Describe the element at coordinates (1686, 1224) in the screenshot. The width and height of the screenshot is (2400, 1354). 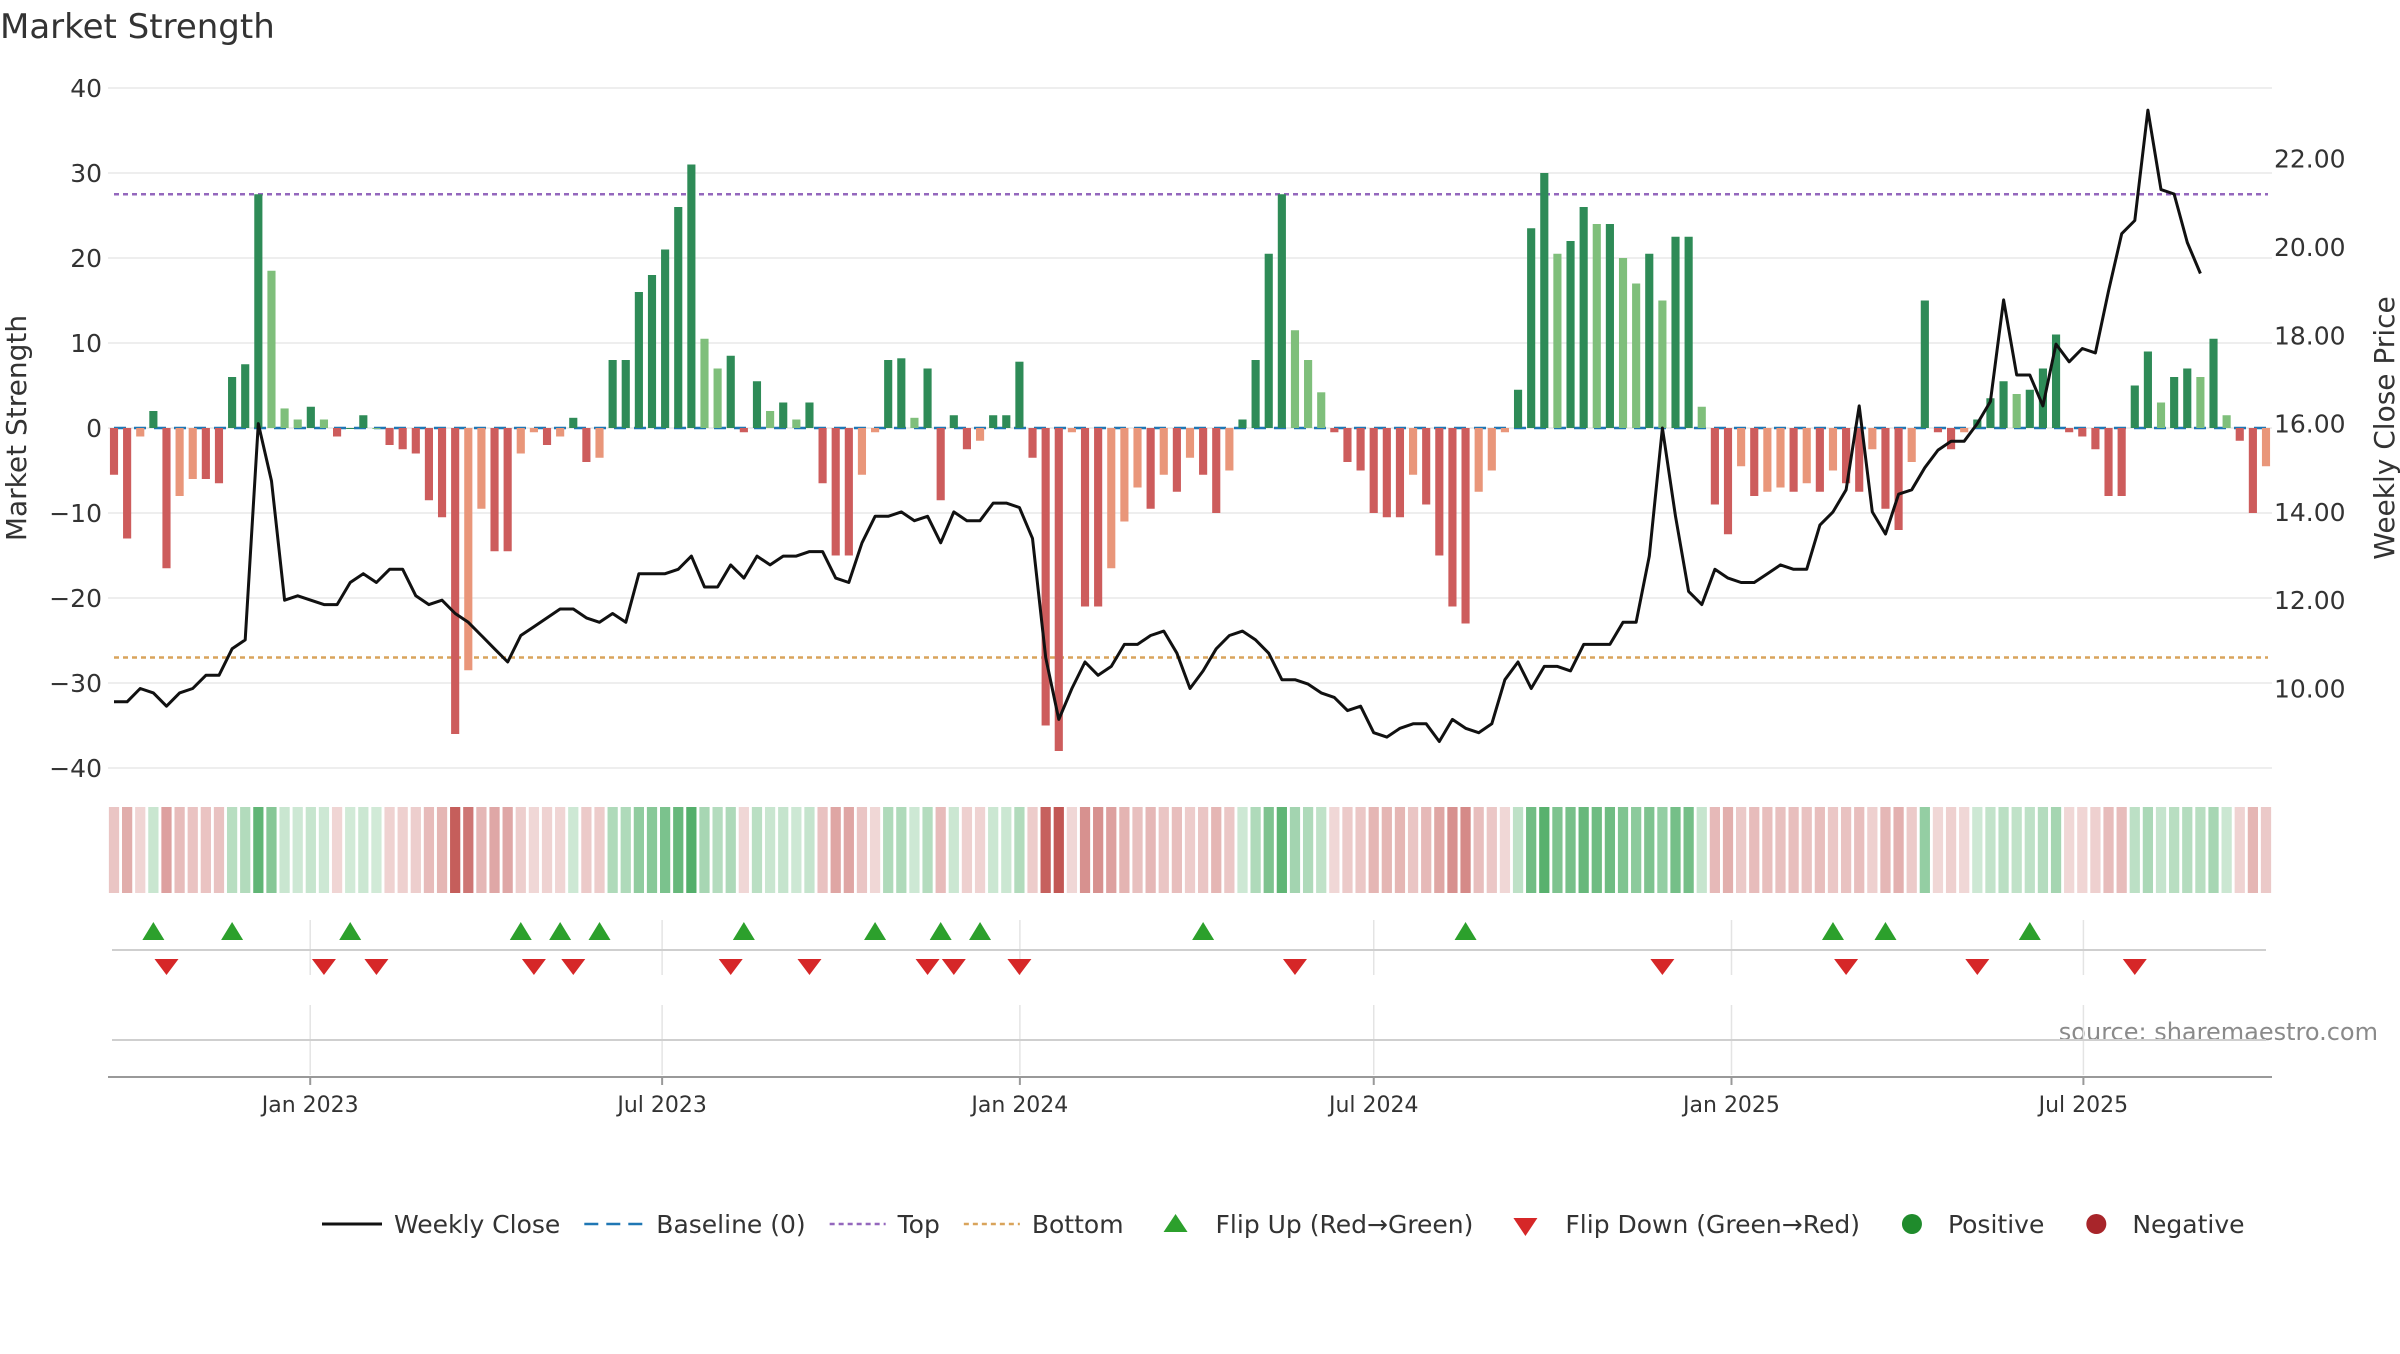
I see `legend-item: Flip Down (Green→Red)` at that location.